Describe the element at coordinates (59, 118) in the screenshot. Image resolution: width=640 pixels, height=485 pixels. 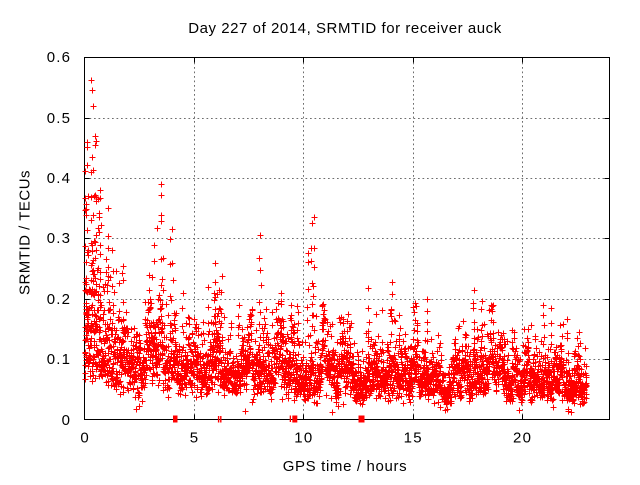
I see `svg-text: 0.5` at that location.